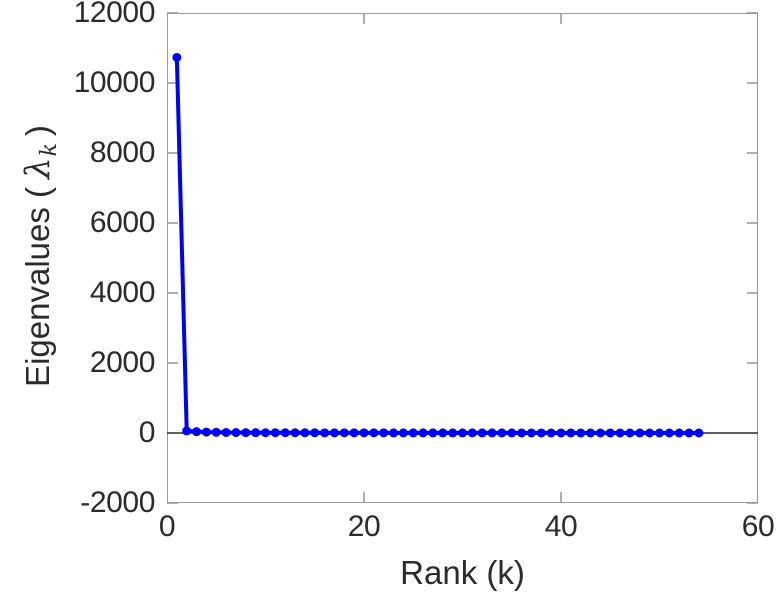 This screenshot has width=782, height=600. I want to click on y-tick-label: 0, so click(147, 432).